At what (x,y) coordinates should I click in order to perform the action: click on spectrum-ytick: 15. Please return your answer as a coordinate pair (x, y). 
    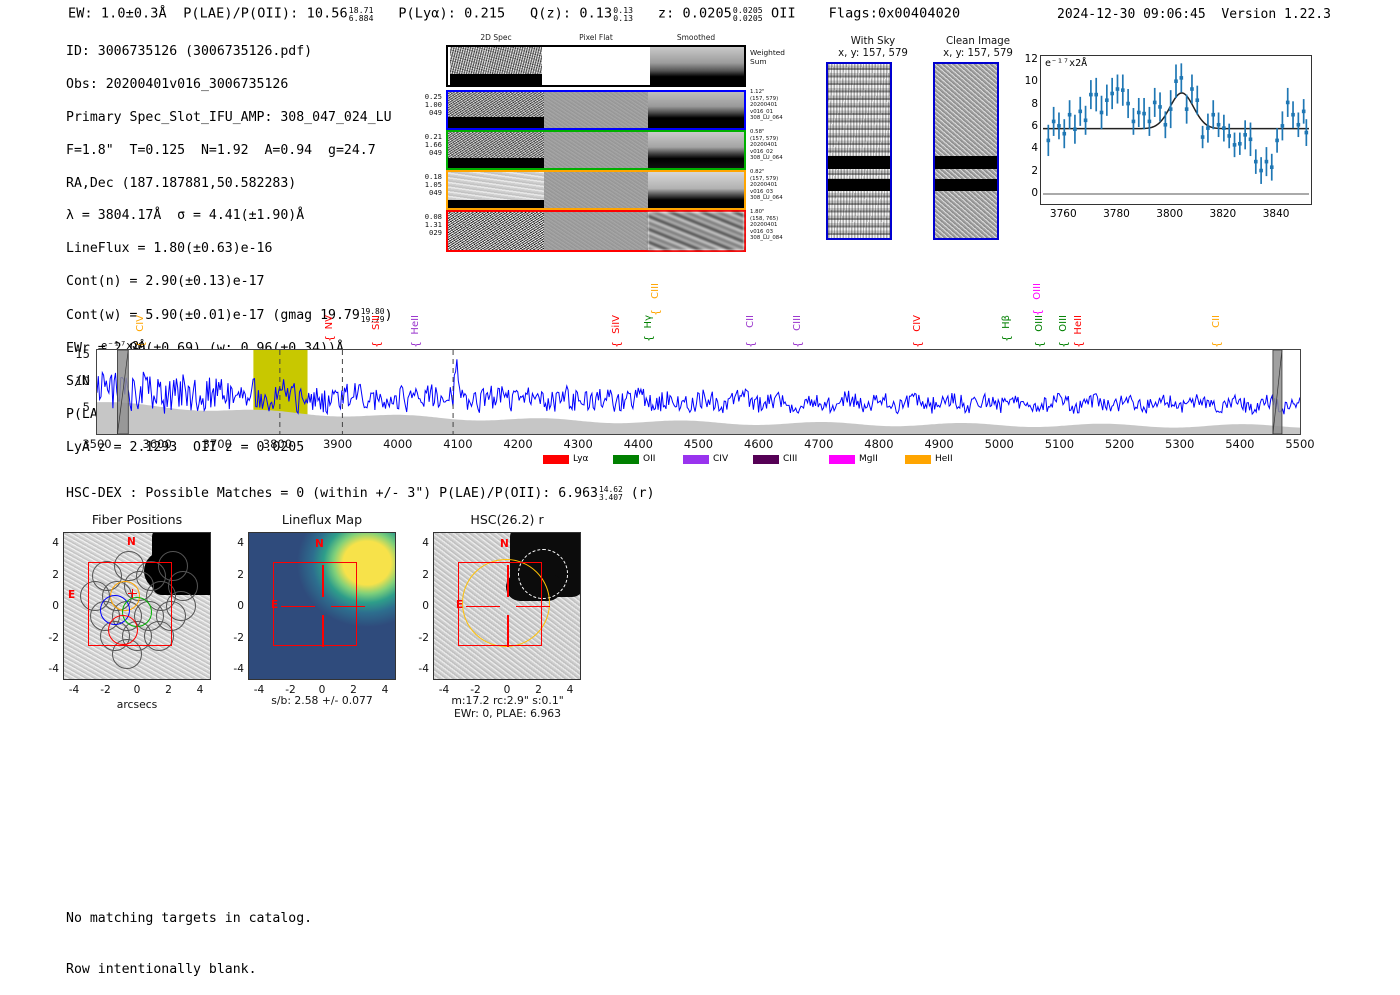
    Looking at the image, I should click on (82, 354).